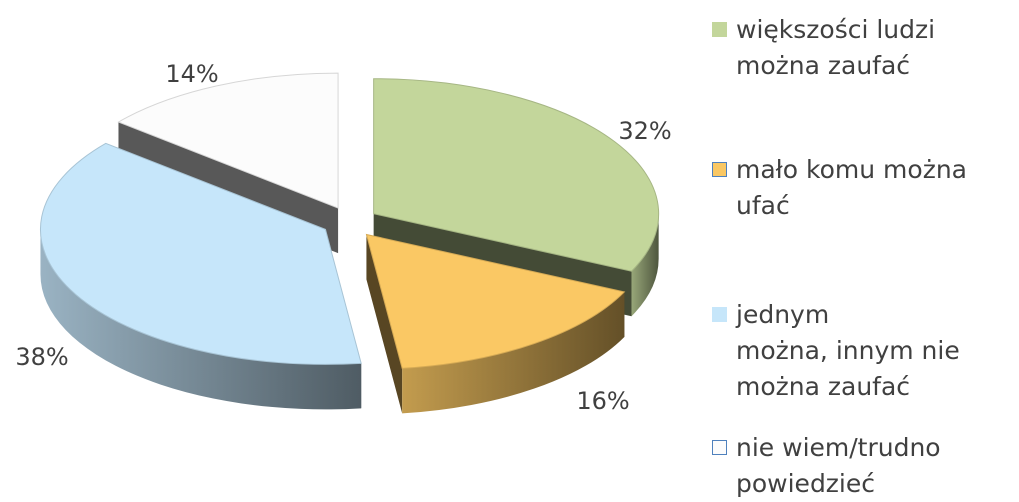  What do you see at coordinates (41, 357) in the screenshot?
I see `data-label: 38%` at bounding box center [41, 357].